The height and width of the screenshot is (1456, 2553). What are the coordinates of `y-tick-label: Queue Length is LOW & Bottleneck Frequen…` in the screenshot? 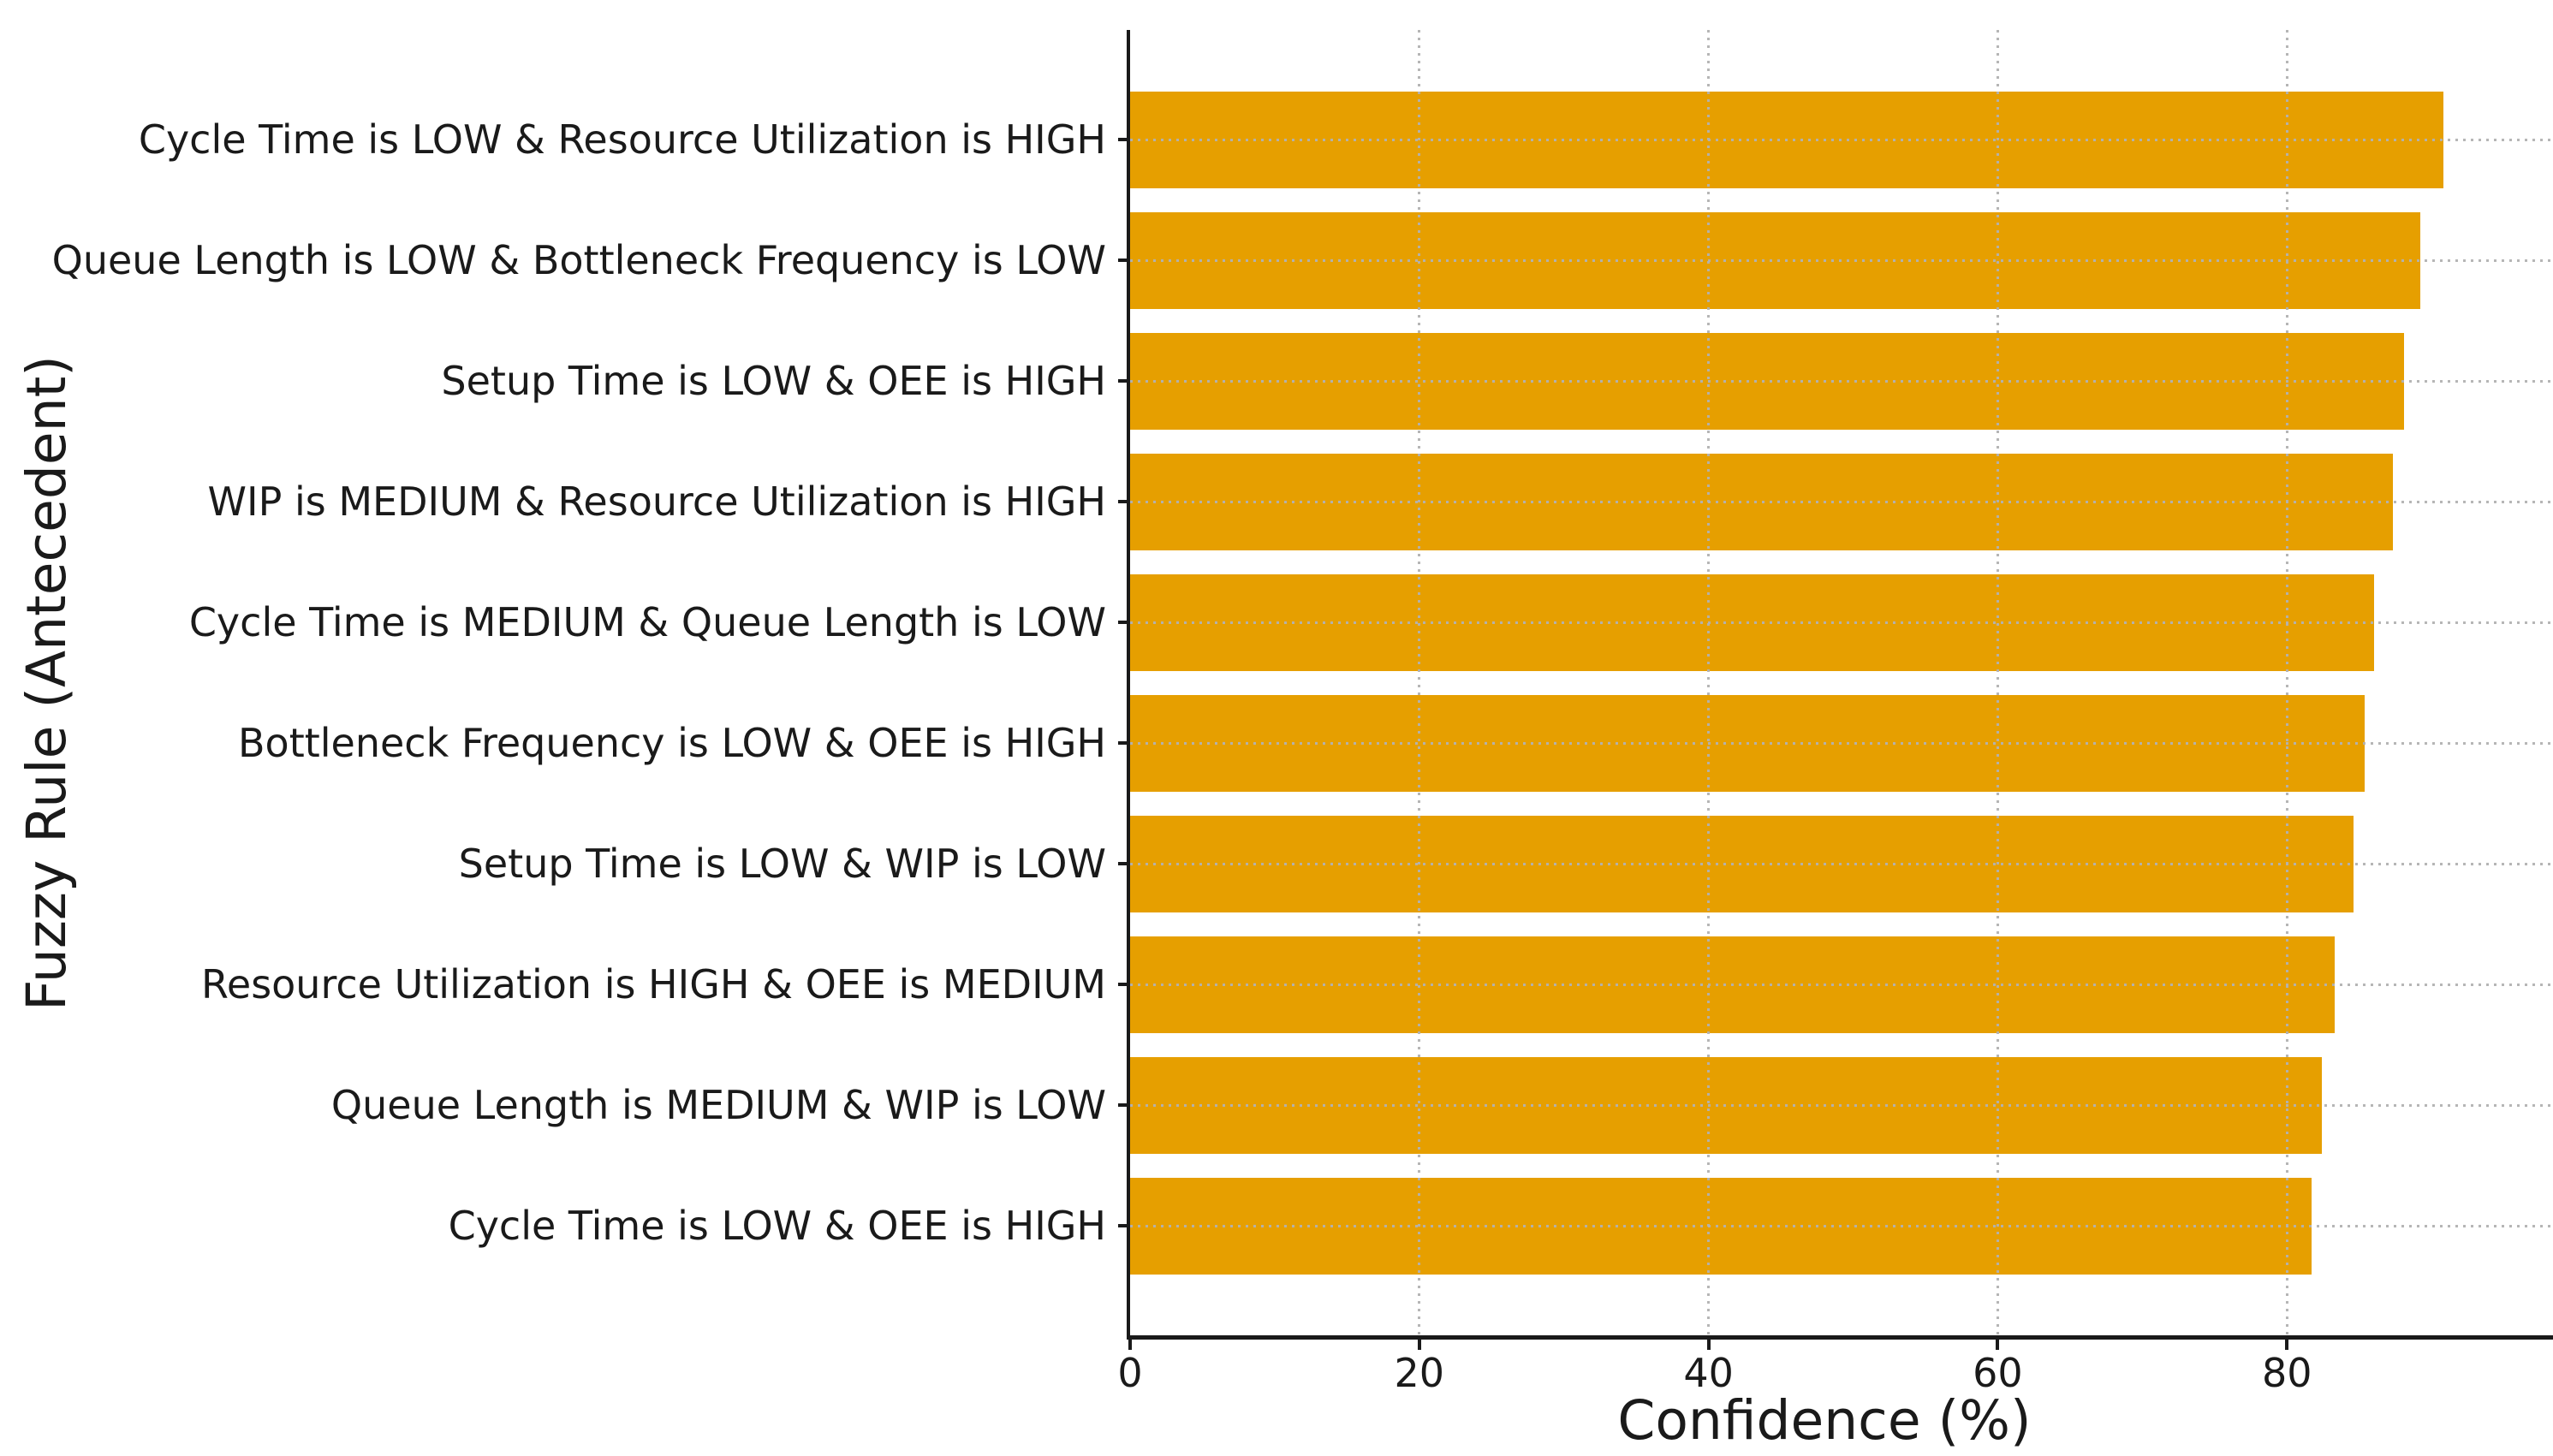 It's located at (578, 260).